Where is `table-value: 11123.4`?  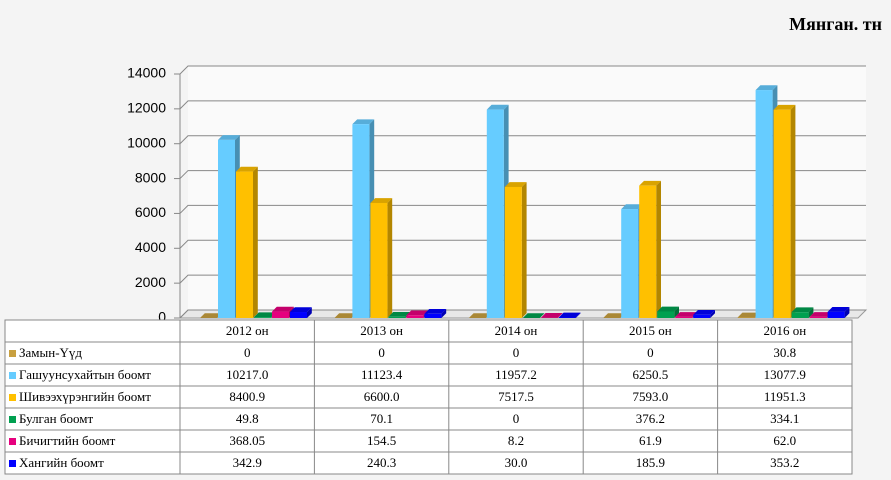 table-value: 11123.4 is located at coordinates (382, 374).